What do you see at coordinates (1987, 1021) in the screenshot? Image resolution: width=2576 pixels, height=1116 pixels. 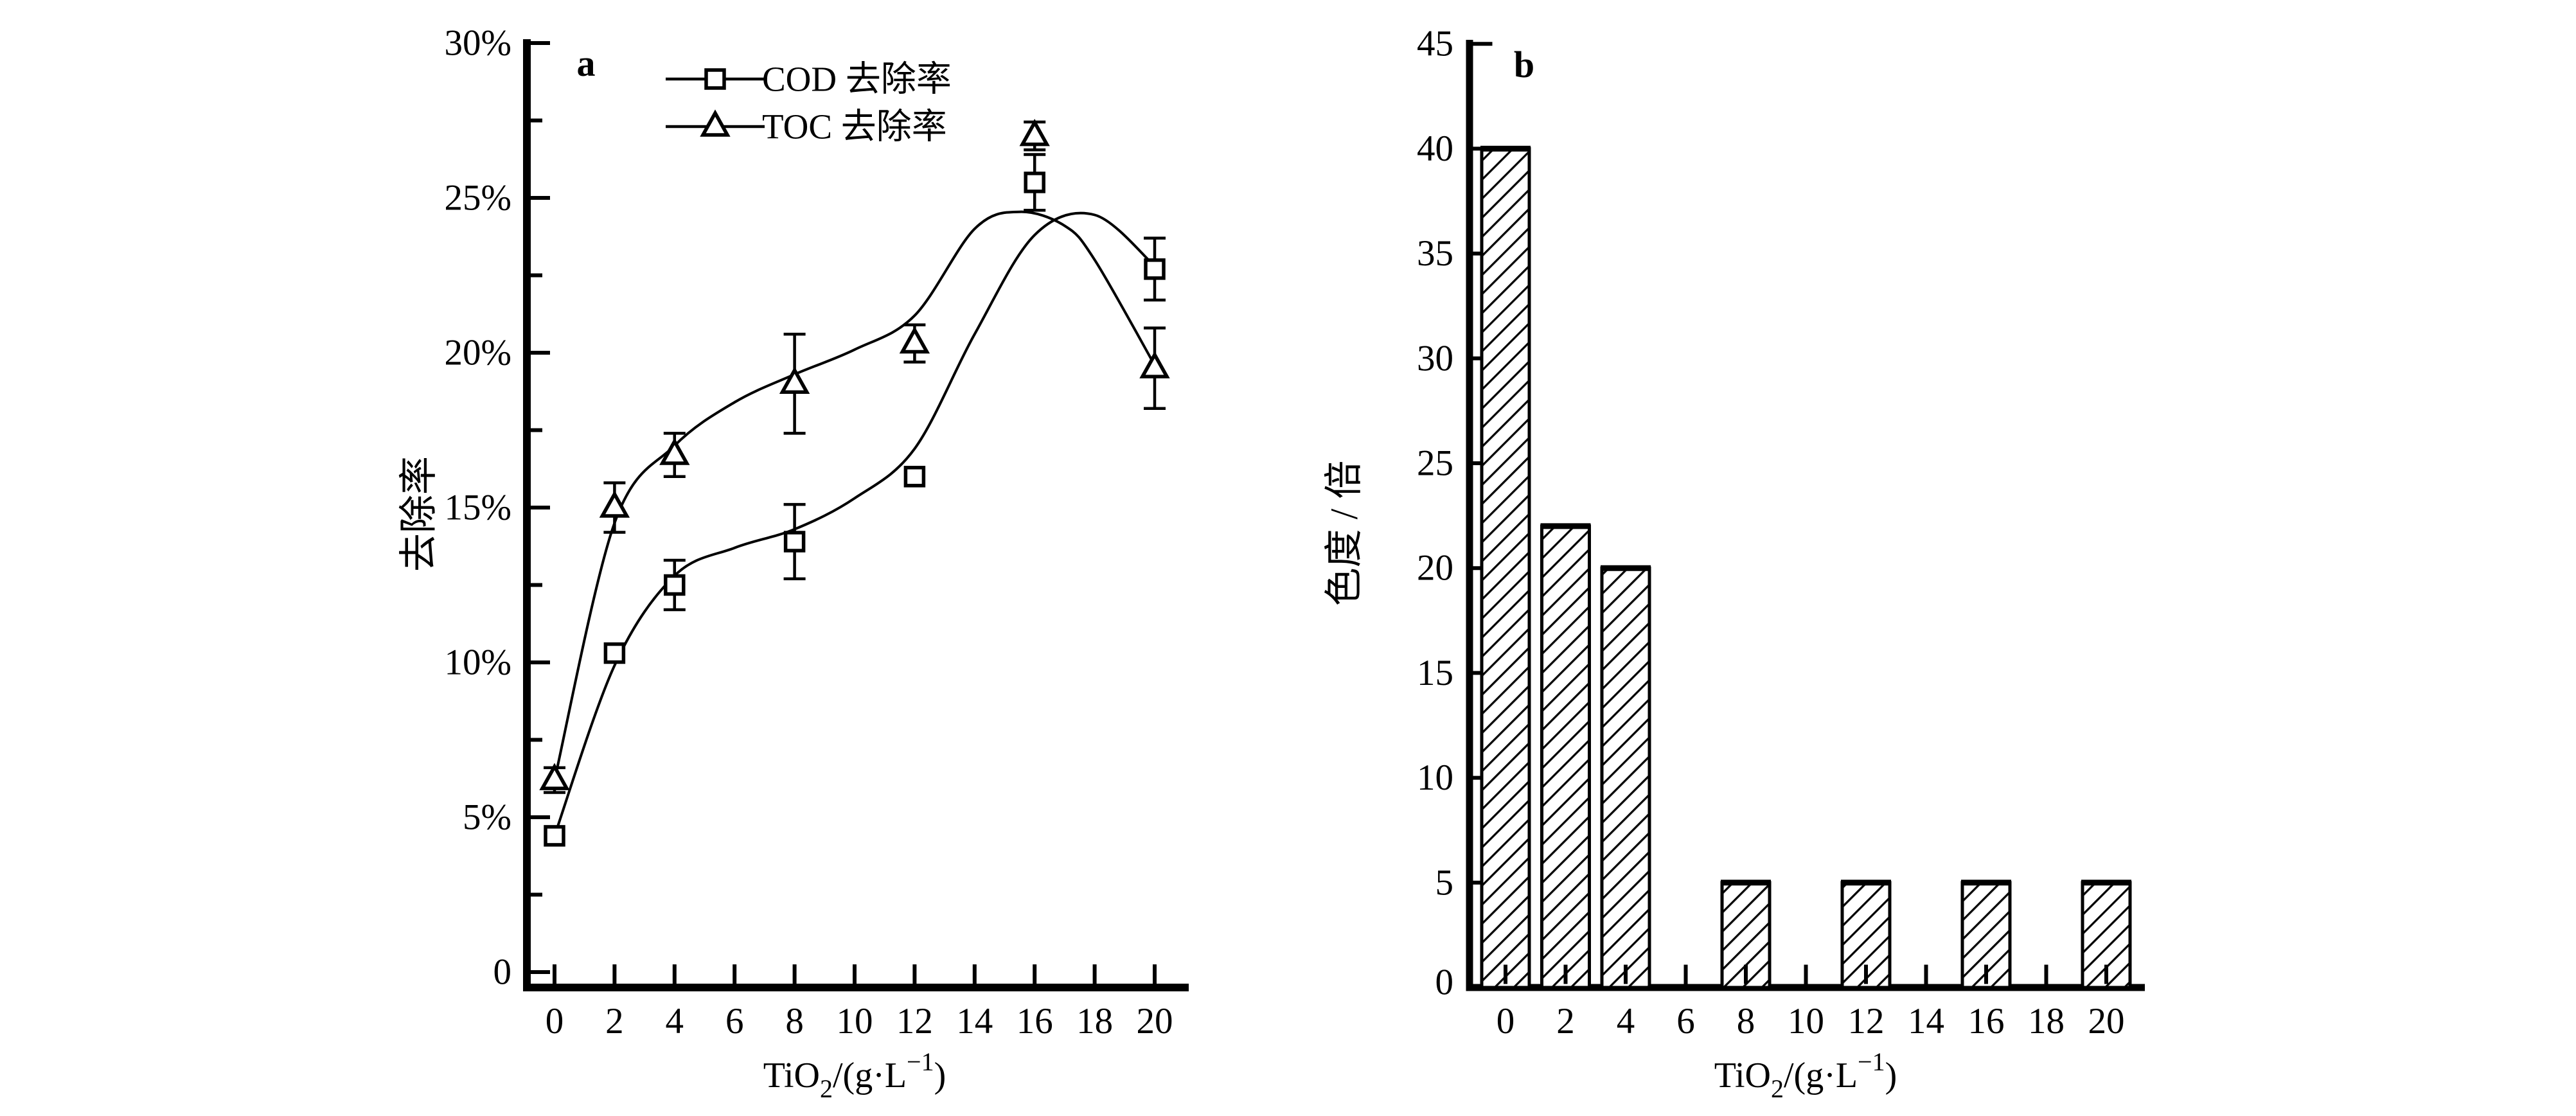 I see `panel-b-x-tick-label: 16` at bounding box center [1987, 1021].